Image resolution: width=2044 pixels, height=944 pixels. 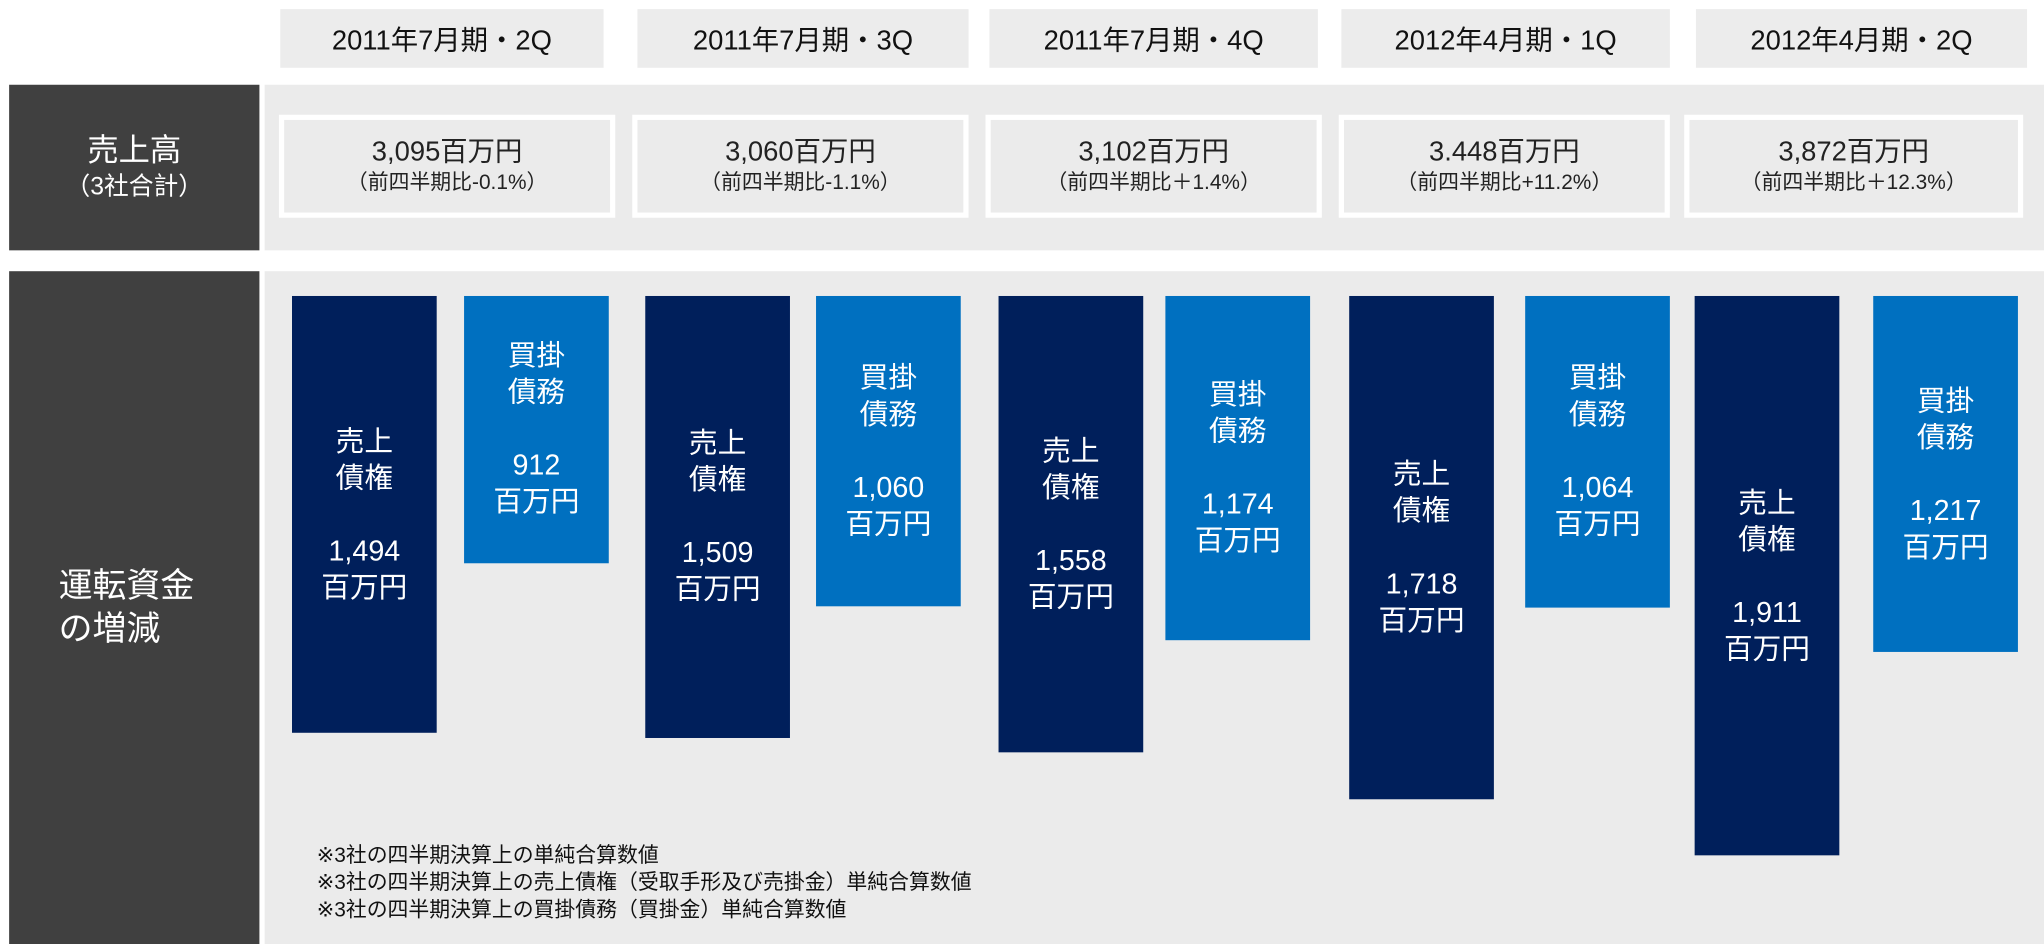 What do you see at coordinates (1597, 451) in the screenshot?
I see `bar: 買掛債務 1,064 百万円` at bounding box center [1597, 451].